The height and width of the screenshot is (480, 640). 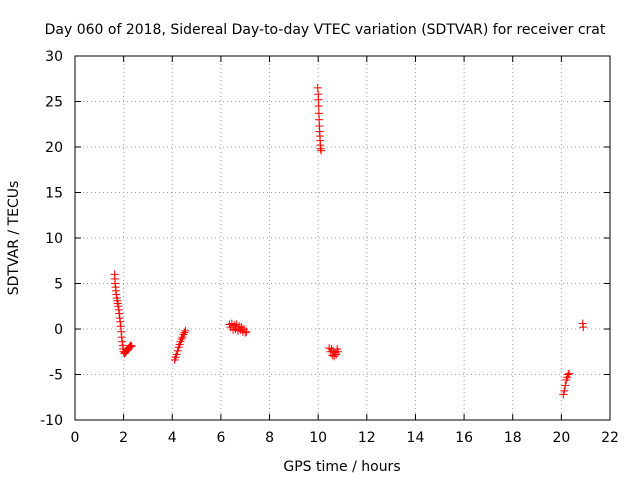 I want to click on x-tick-label: 14, so click(x=416, y=438).